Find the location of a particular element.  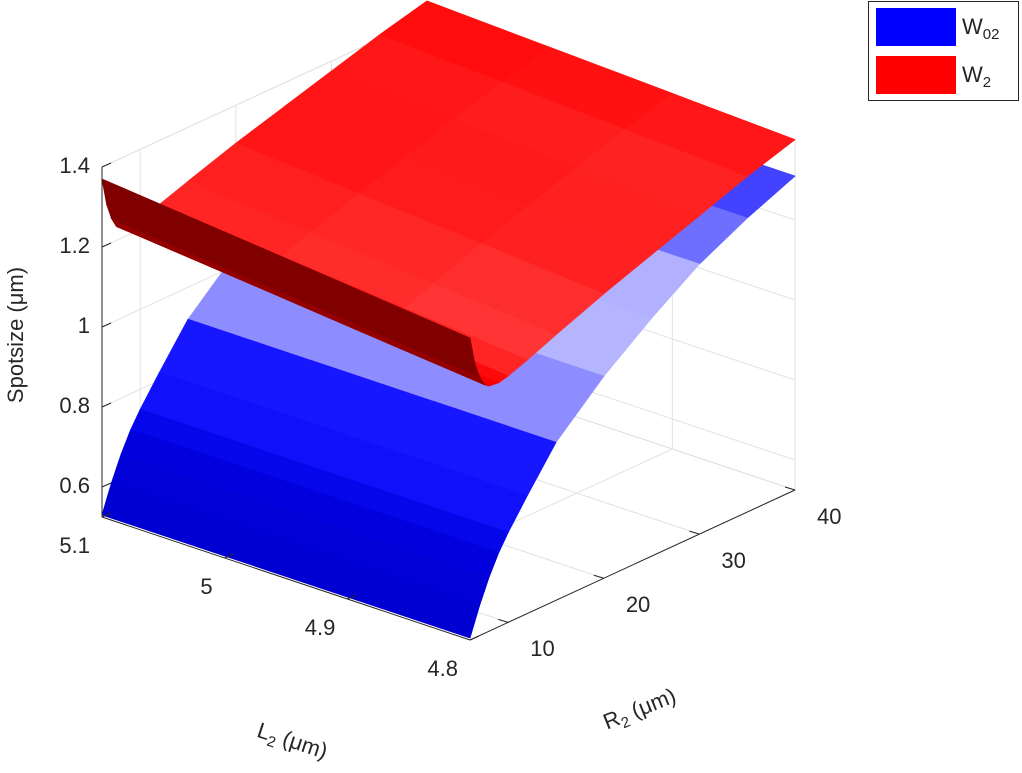

z-tick-label: 0.6 is located at coordinates (74, 485).